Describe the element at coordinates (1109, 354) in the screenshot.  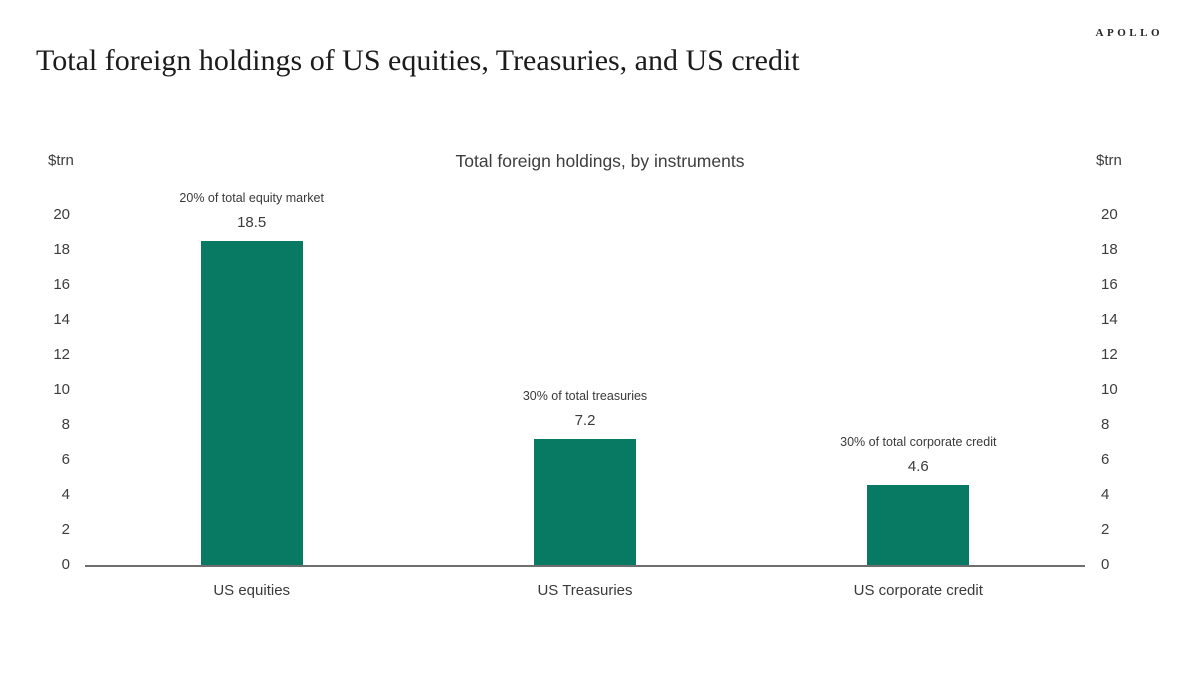
I see `y-tick-right-12: 12` at that location.